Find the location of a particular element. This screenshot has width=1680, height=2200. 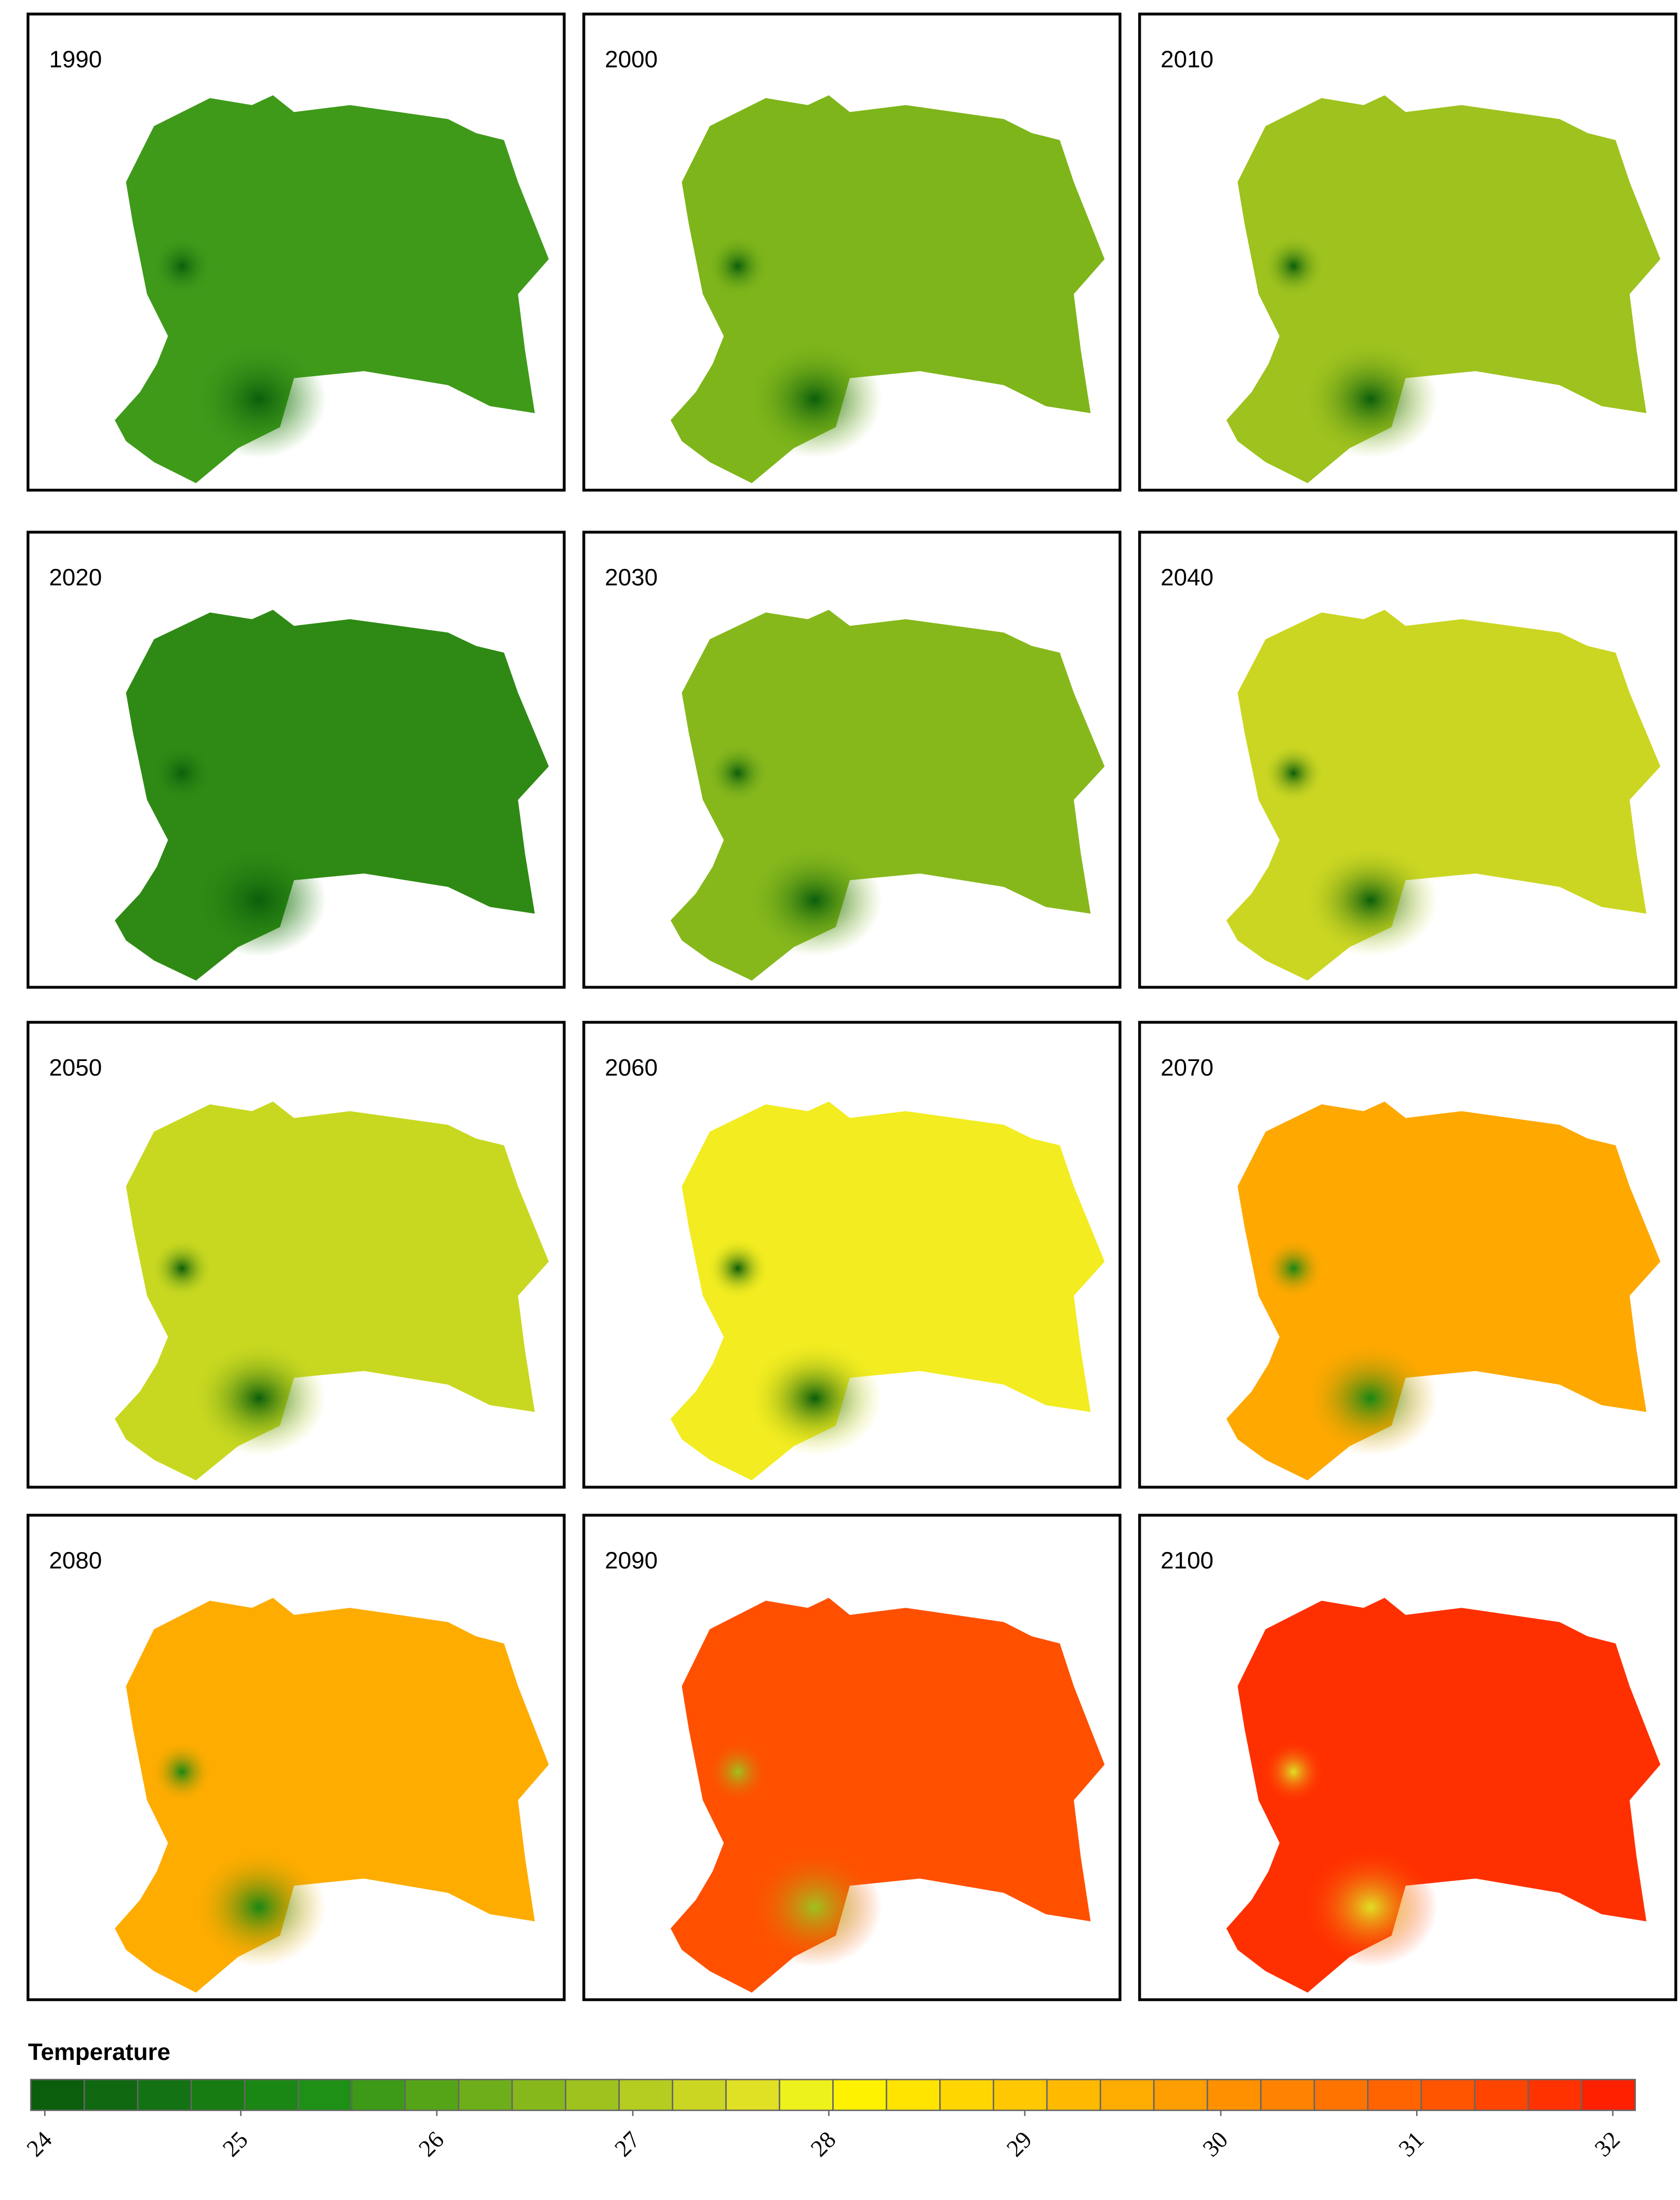

map-panel: 2030 is located at coordinates (852, 760).